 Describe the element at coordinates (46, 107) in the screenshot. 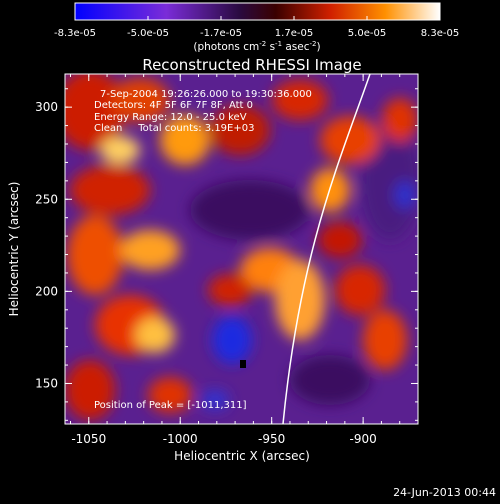

I see `y-tick-label: 300` at that location.